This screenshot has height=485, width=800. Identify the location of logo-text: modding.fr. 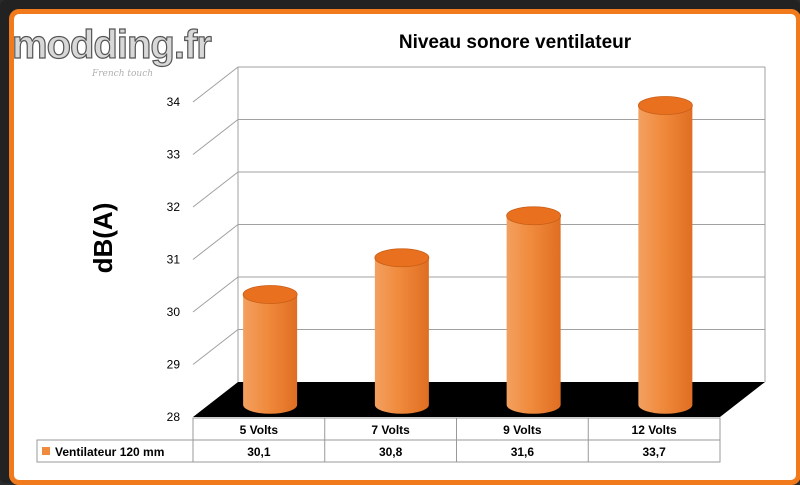
(111, 45).